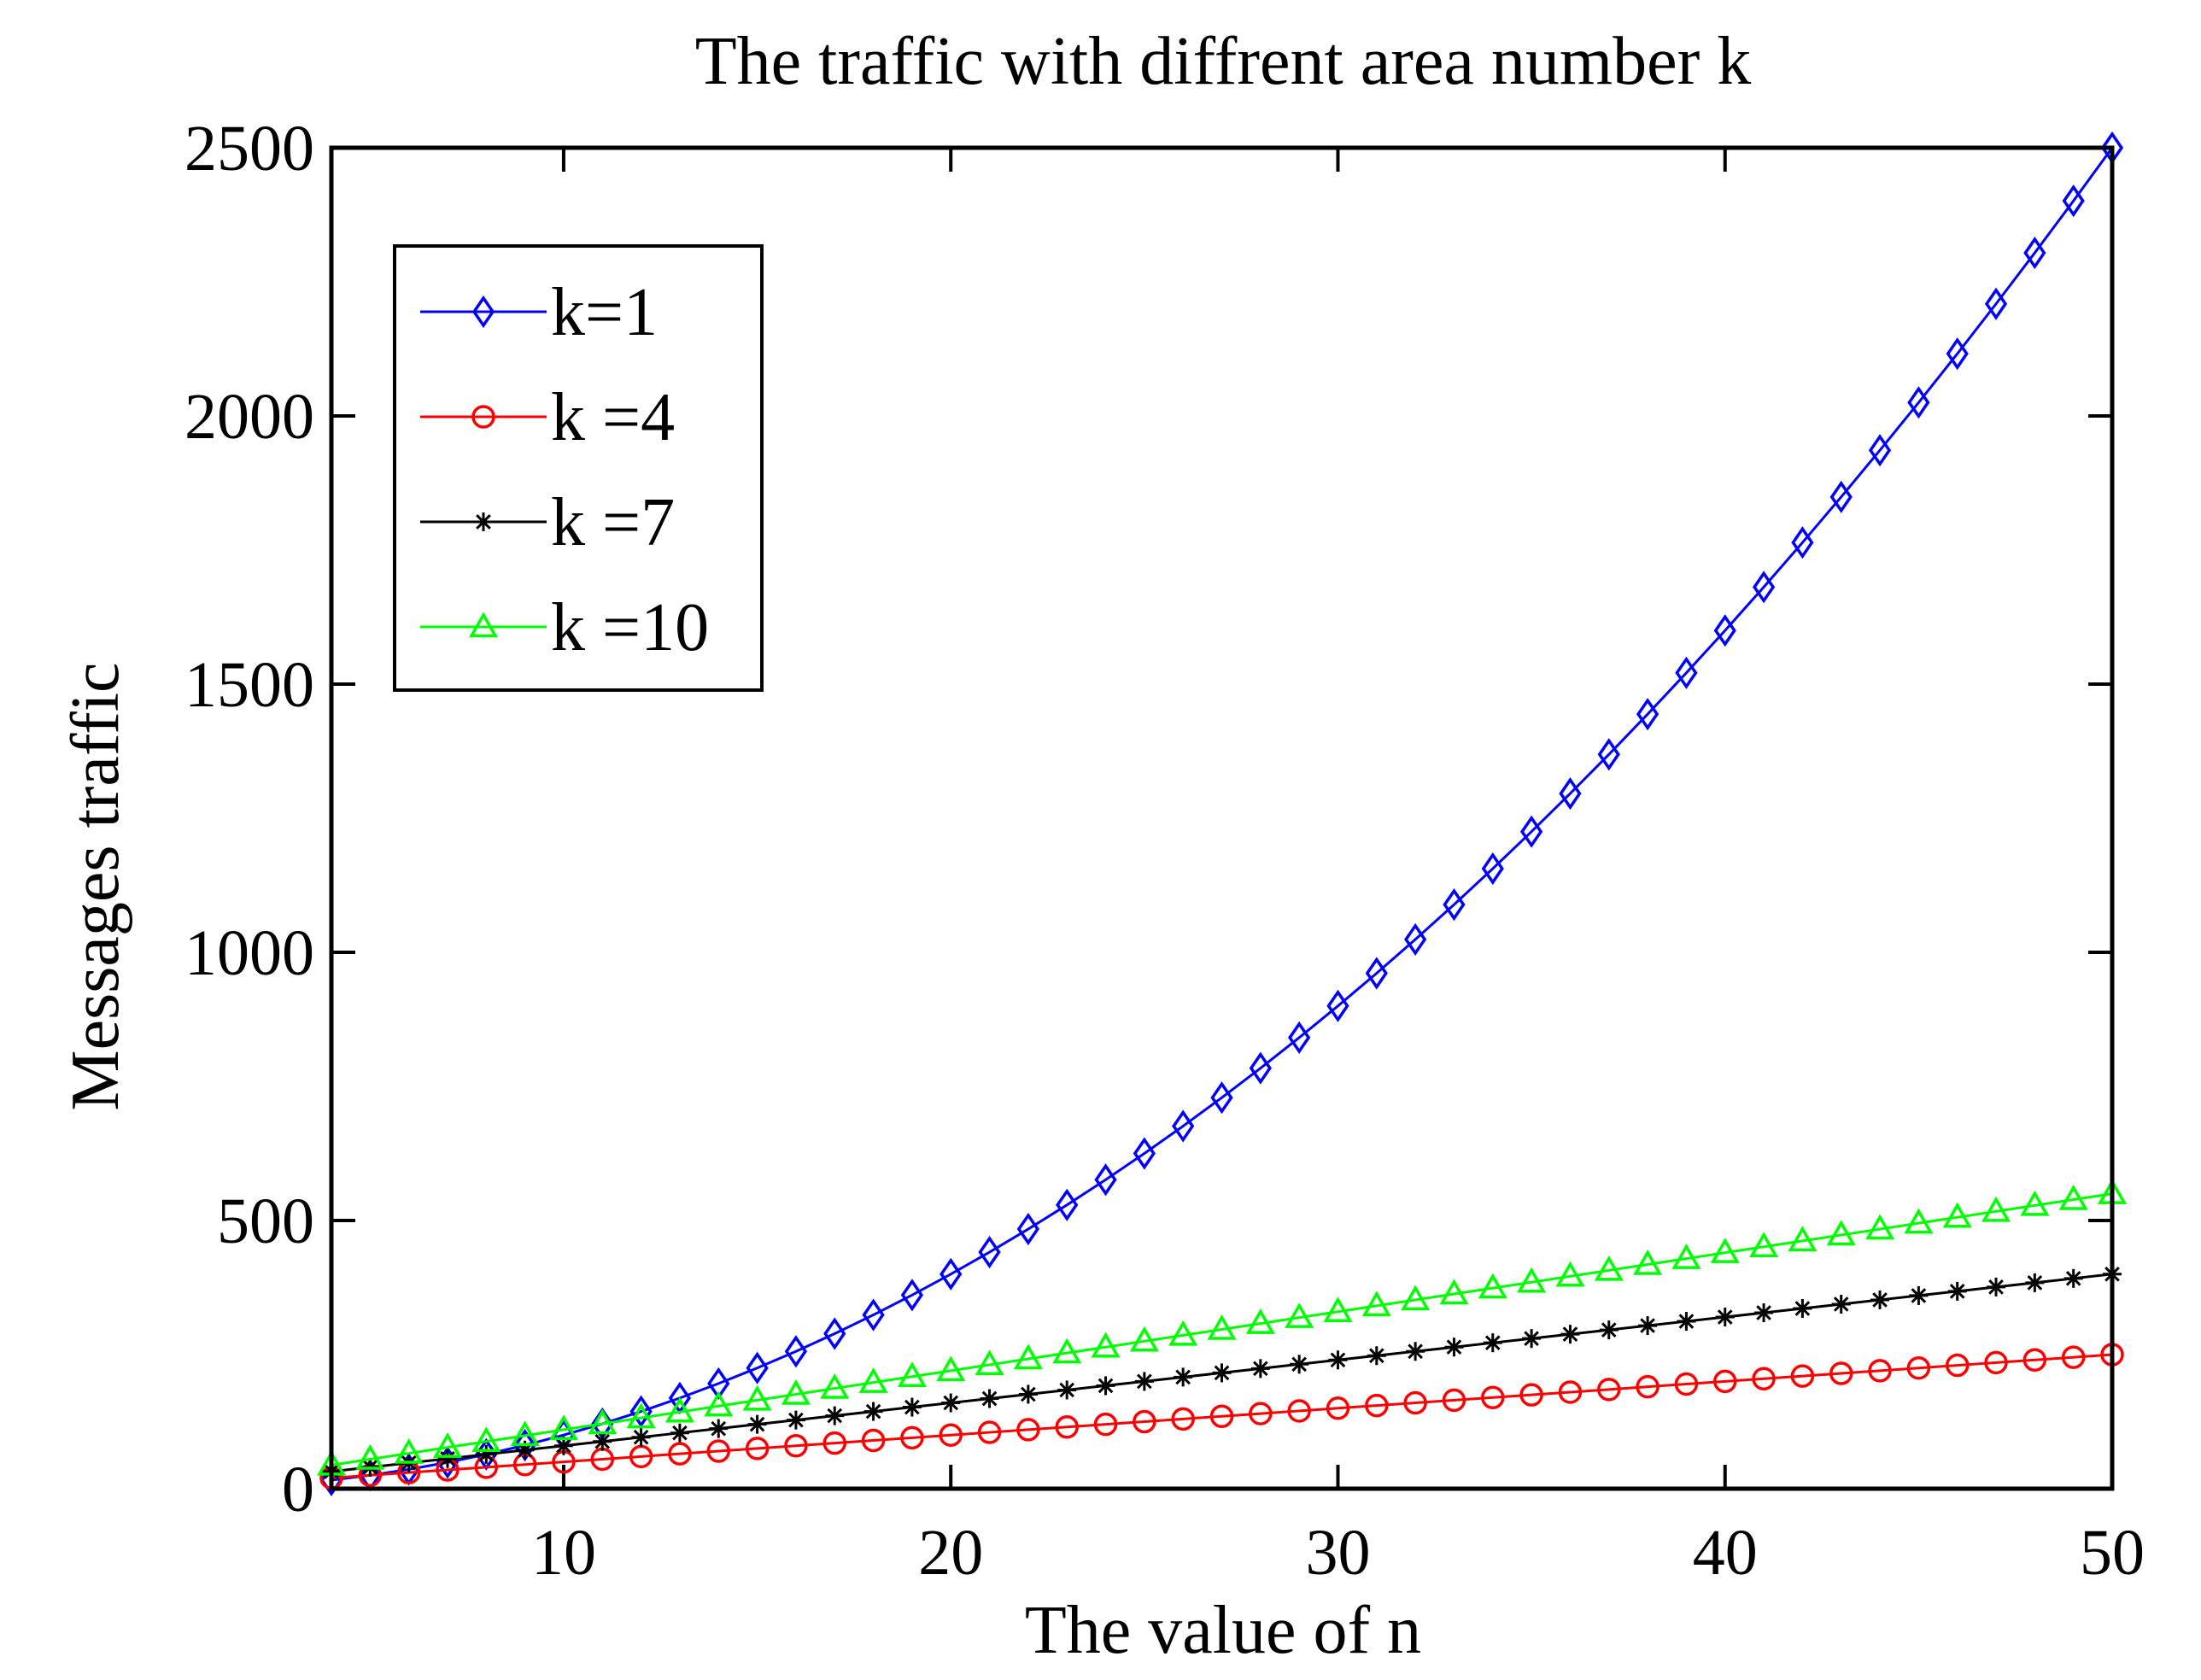  Describe the element at coordinates (1223, 1630) in the screenshot. I see `x-axis-label: The value of n` at that location.